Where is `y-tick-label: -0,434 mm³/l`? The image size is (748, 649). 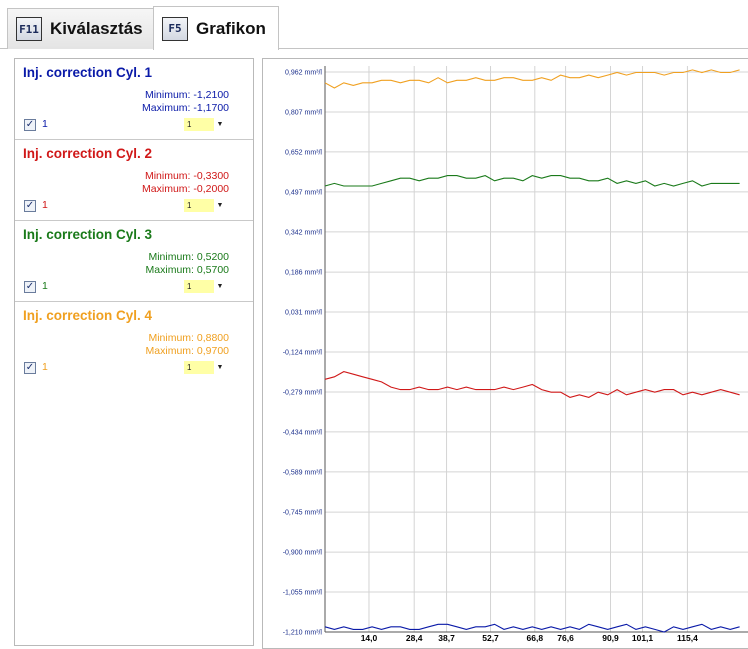 y-tick-label: -0,434 mm³/l is located at coordinates (303, 432).